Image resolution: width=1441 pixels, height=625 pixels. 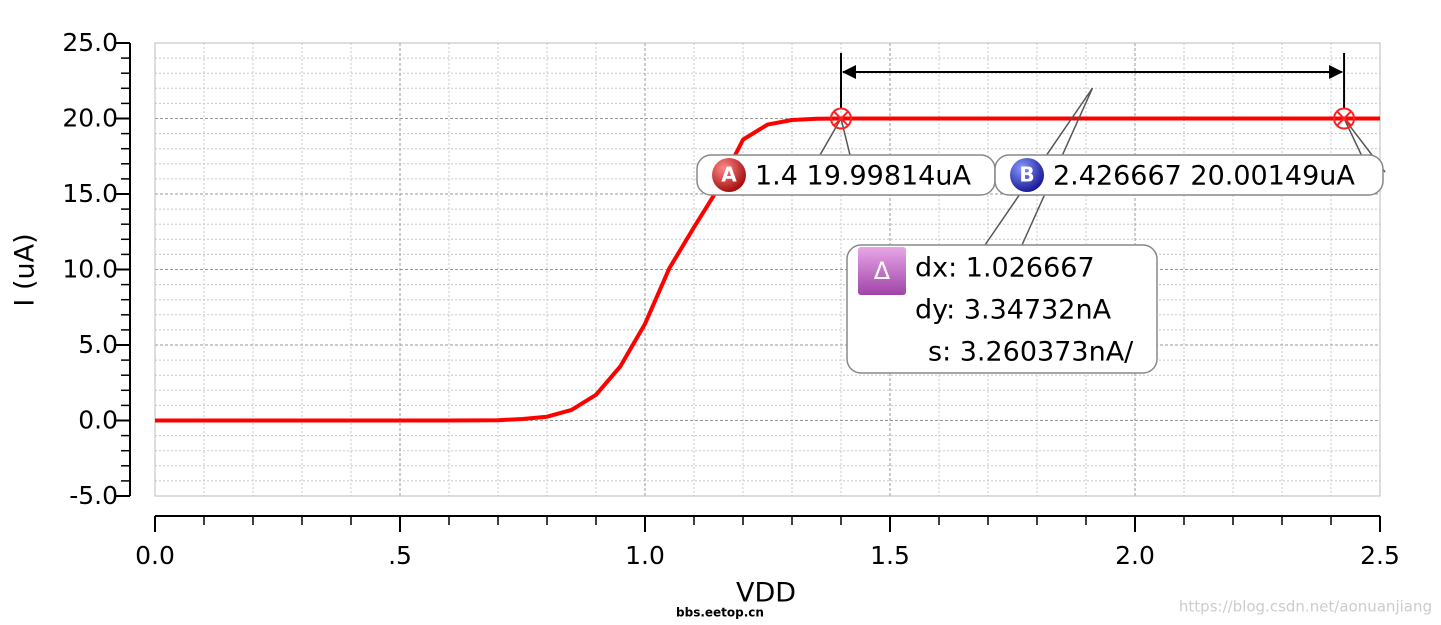 What do you see at coordinates (1031, 352) in the screenshot?
I see `delta-line: s: 3.260373nA/` at bounding box center [1031, 352].